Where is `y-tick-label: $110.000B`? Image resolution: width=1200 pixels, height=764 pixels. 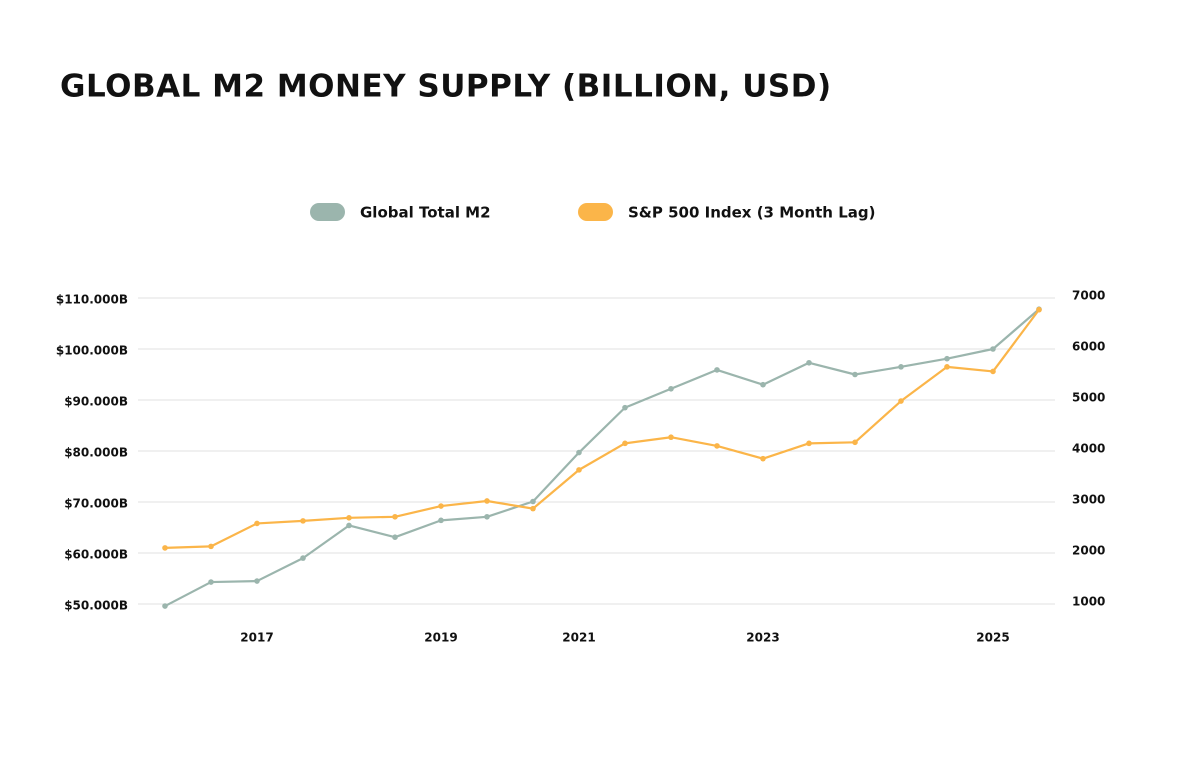
y-tick-label: $110.000B is located at coordinates (92, 300).